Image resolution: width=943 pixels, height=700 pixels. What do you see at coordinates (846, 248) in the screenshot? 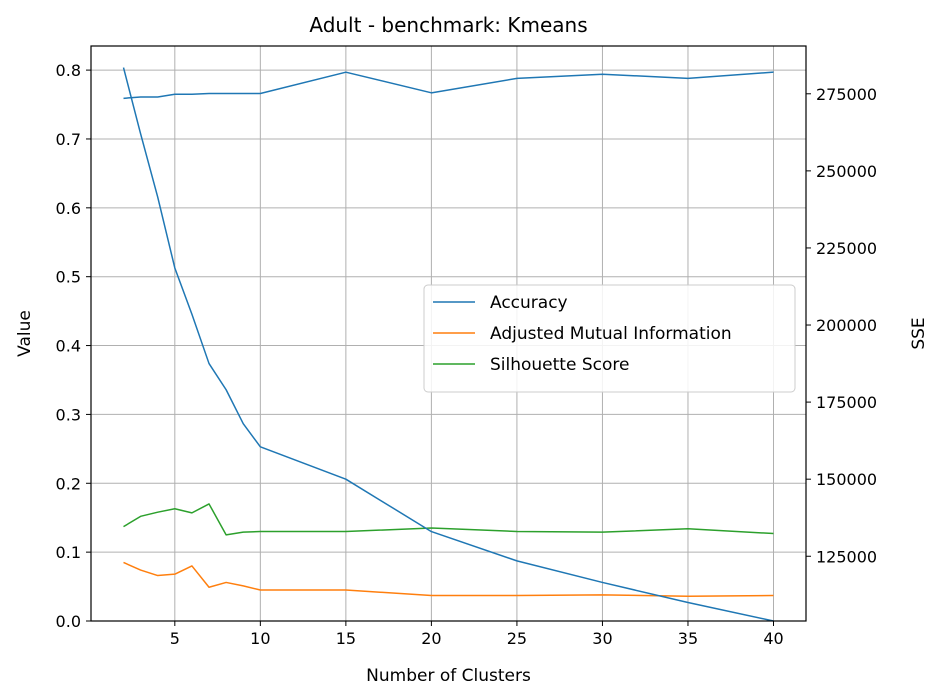
I see `y2-tick-label: 225000` at bounding box center [846, 248].